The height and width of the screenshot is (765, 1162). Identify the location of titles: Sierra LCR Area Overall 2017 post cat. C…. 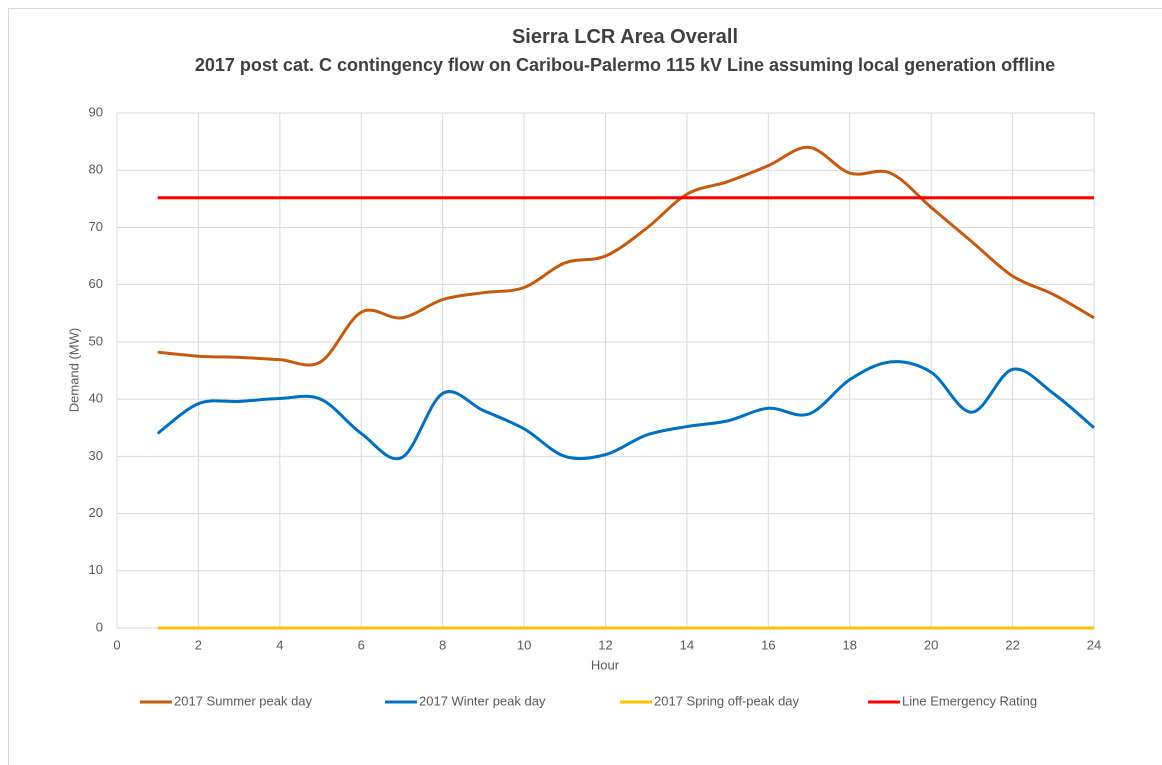
(625, 51).